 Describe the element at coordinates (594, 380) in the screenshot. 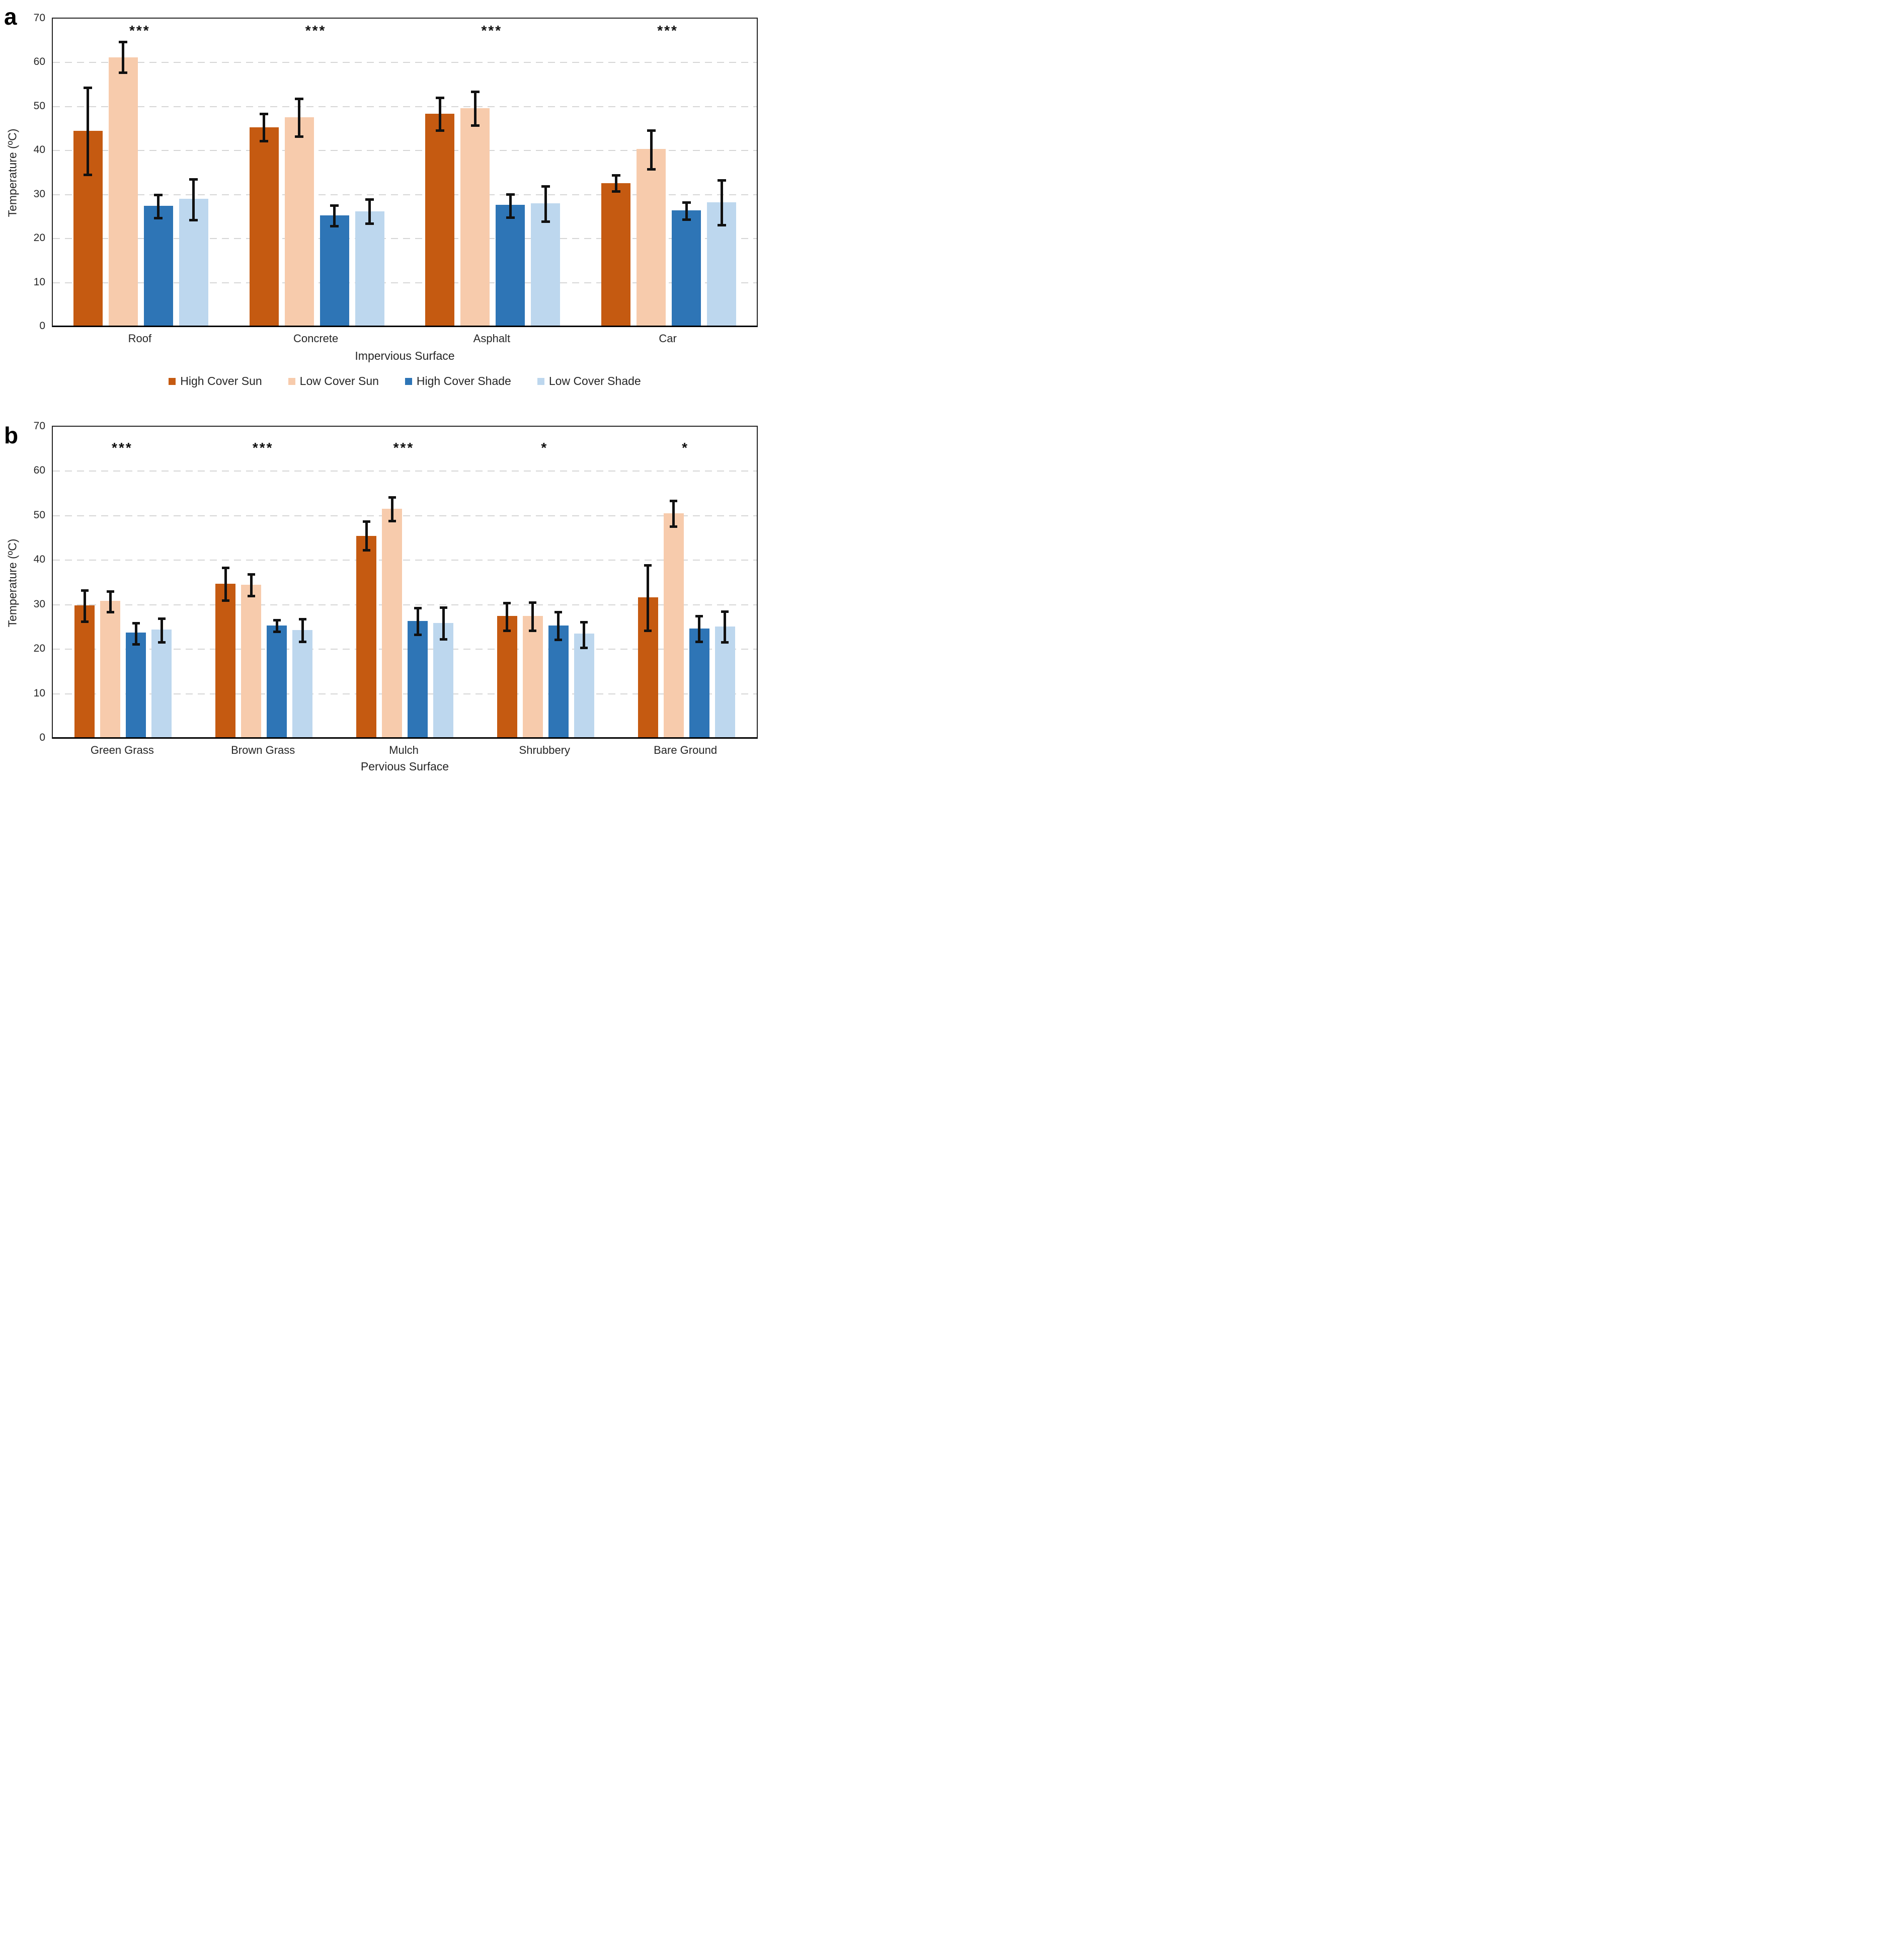

I see `legend-label: Low Cover Shade` at that location.